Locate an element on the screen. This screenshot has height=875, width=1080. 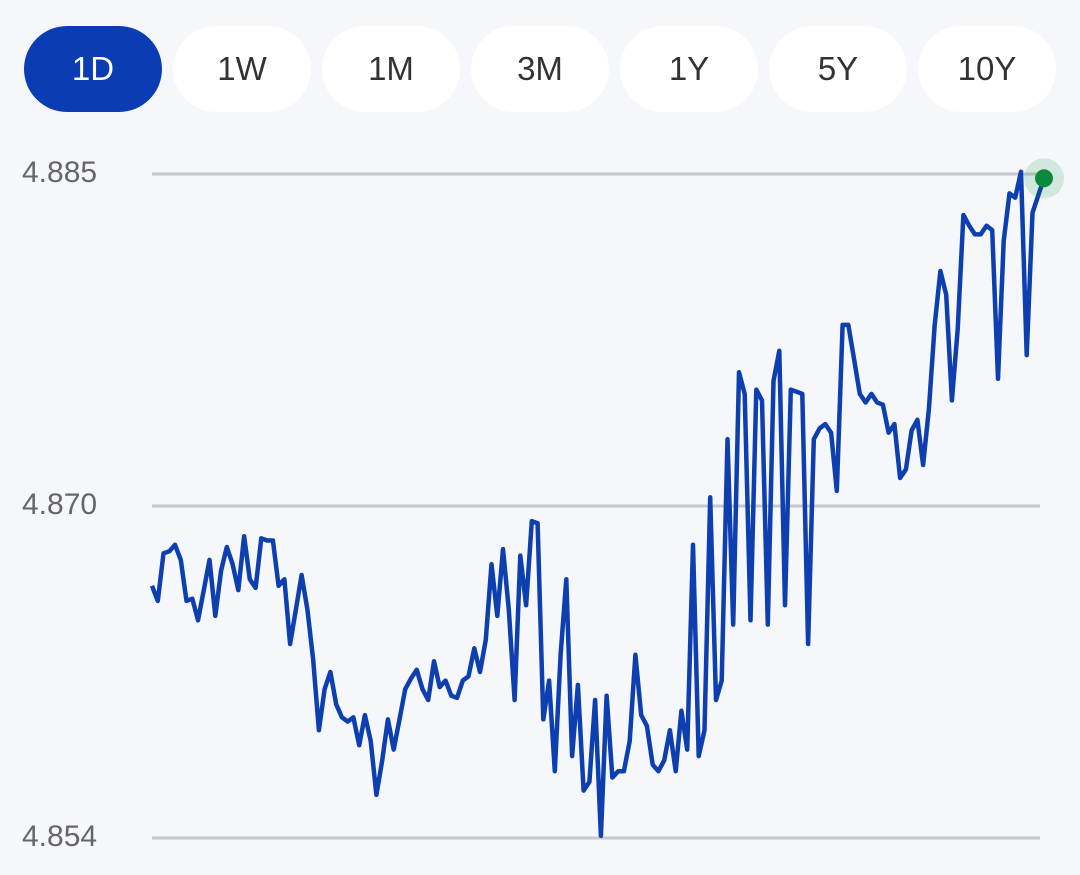
range-tab: 1W is located at coordinates (242, 69).